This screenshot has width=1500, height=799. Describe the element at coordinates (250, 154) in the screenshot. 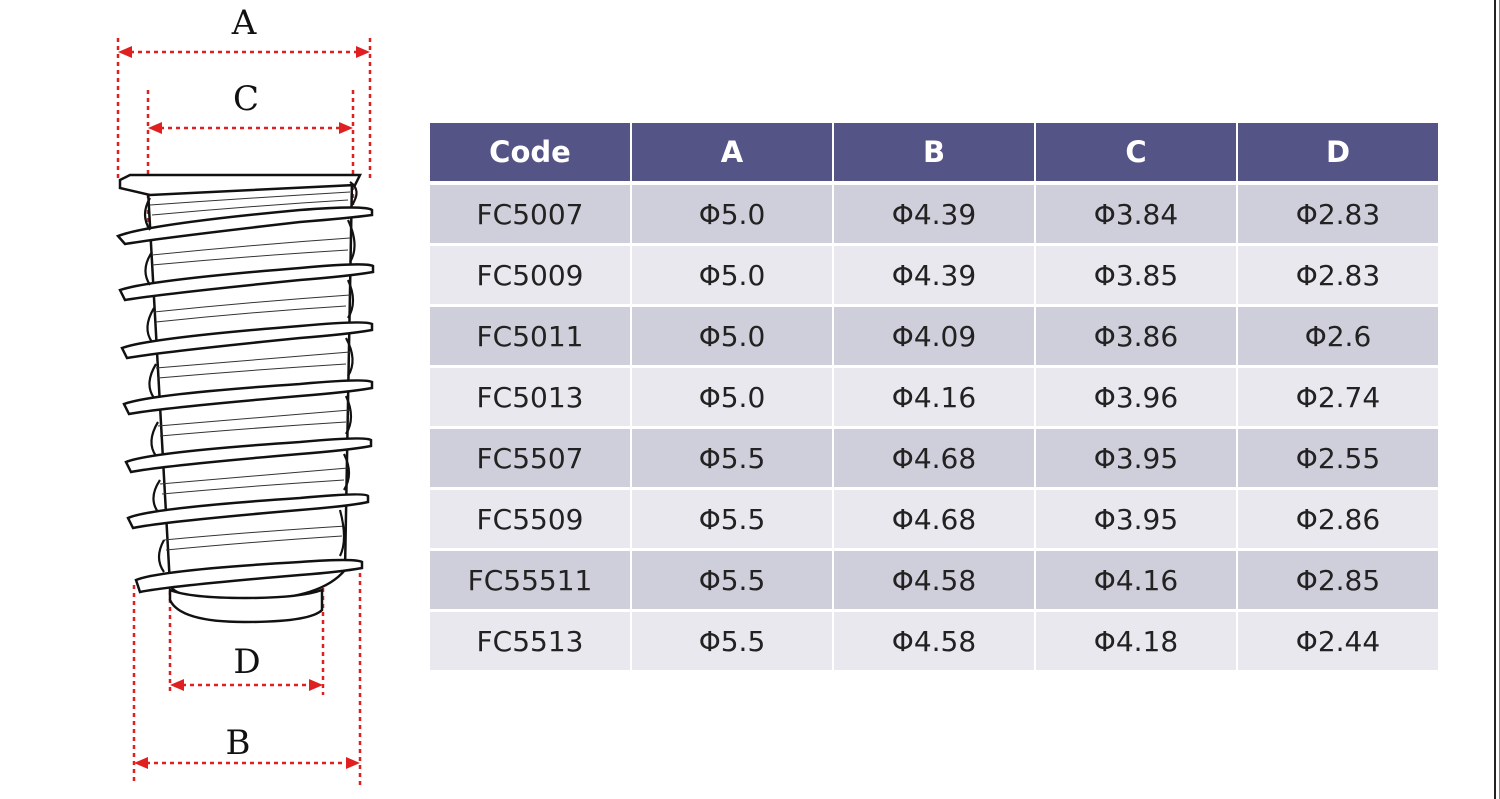

I see `dimension-c: C` at that location.